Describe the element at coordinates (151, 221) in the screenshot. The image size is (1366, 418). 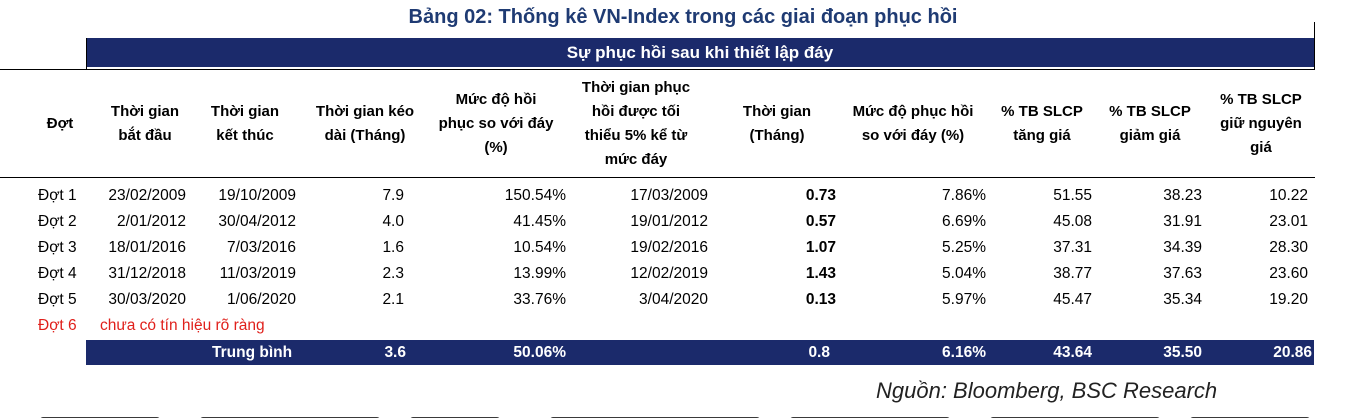
I see `cell-start: 2/01/2012` at that location.